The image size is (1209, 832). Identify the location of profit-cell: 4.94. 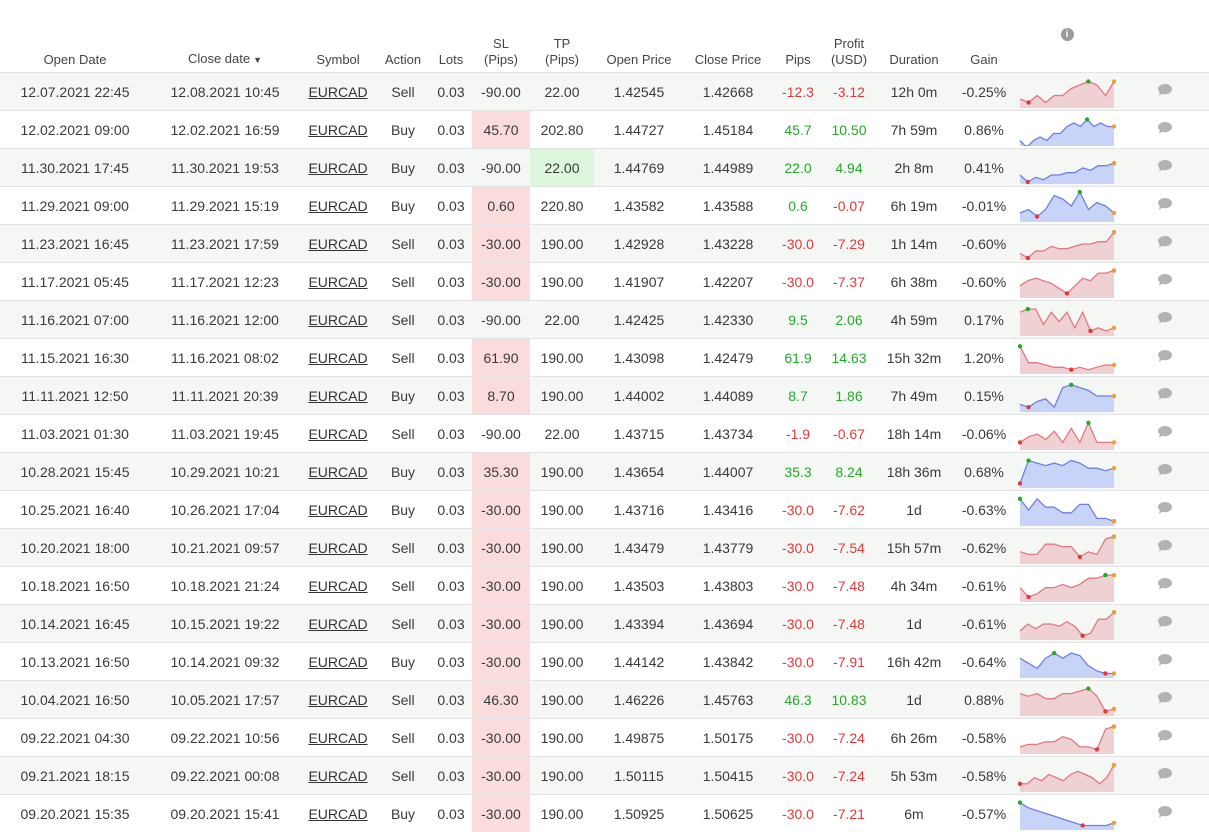
(849, 168).